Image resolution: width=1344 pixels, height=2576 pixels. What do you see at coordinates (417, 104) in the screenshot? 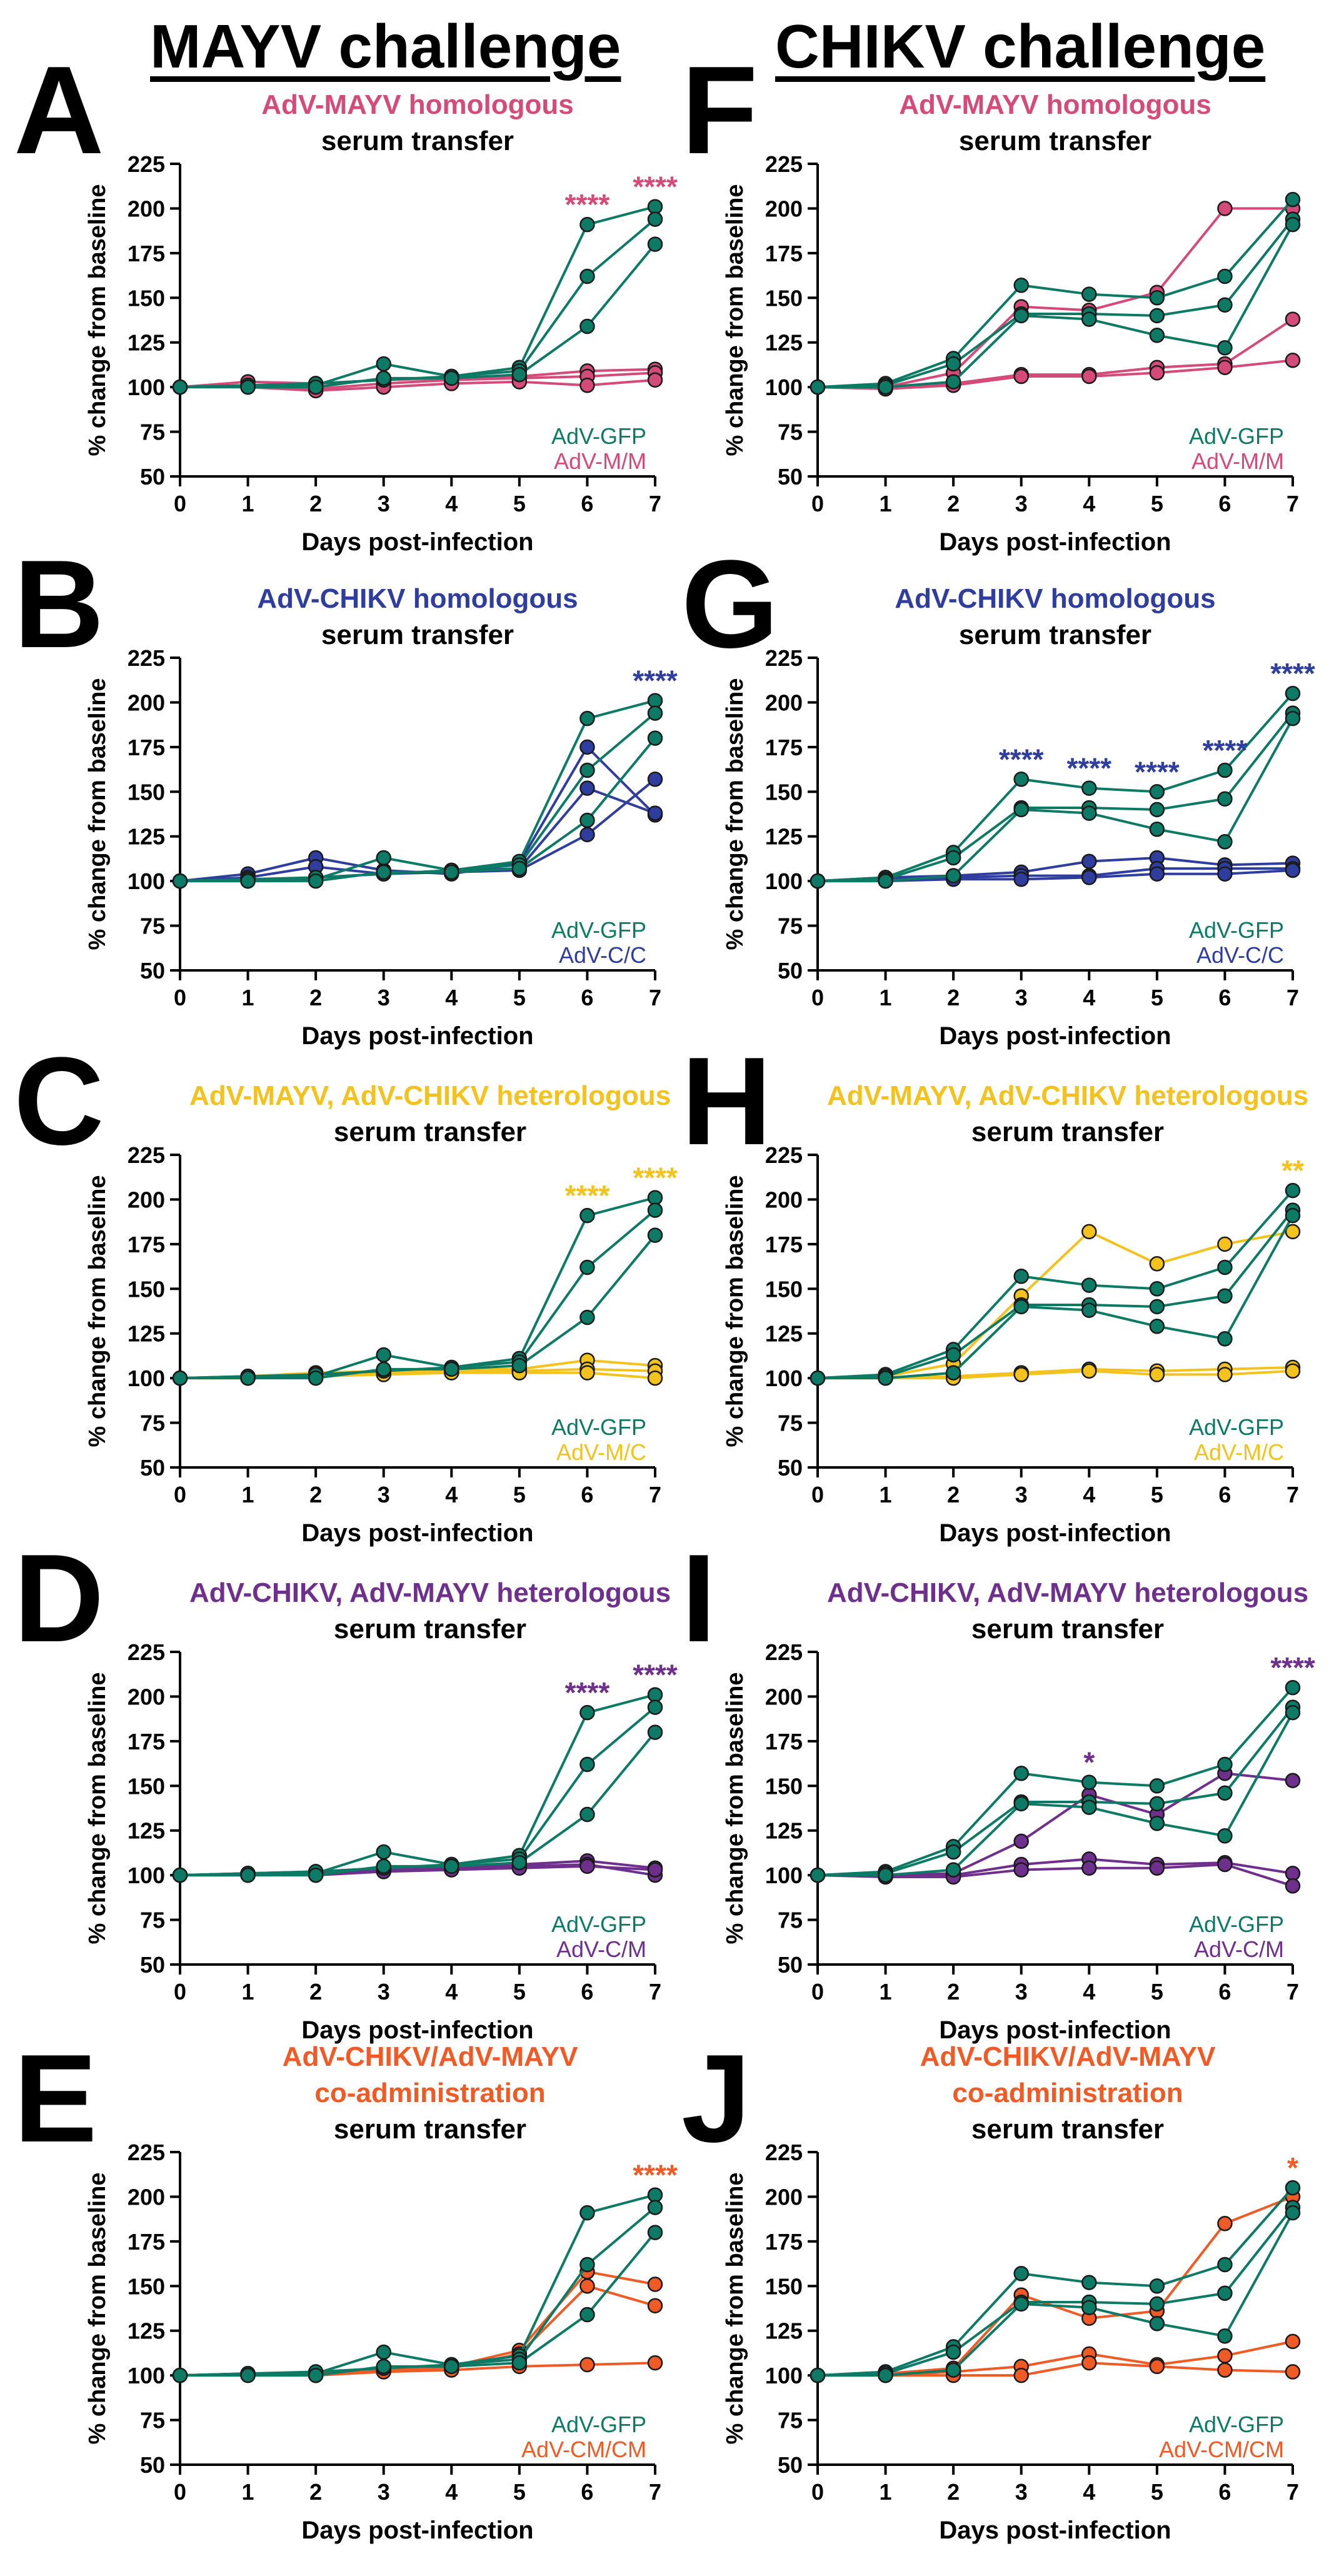
I see `panel-title-colored: AdV-MAYV homologous` at bounding box center [417, 104].